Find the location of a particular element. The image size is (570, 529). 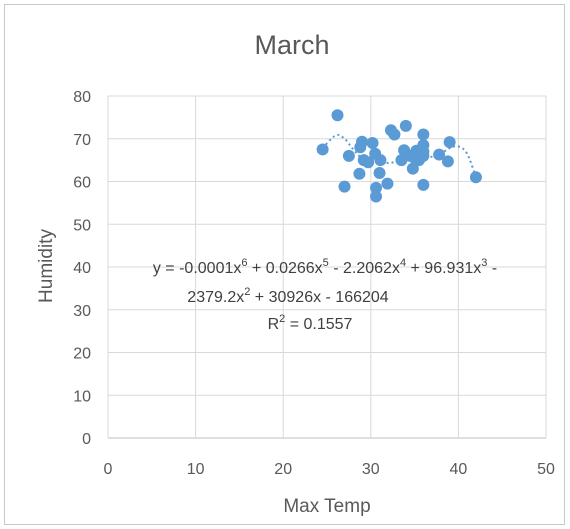

x-tick-label: 30 is located at coordinates (371, 469).